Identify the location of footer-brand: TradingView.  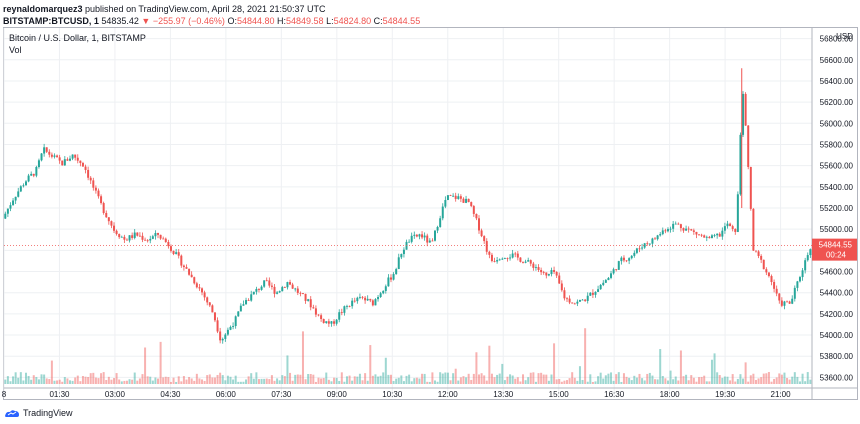
(38, 413).